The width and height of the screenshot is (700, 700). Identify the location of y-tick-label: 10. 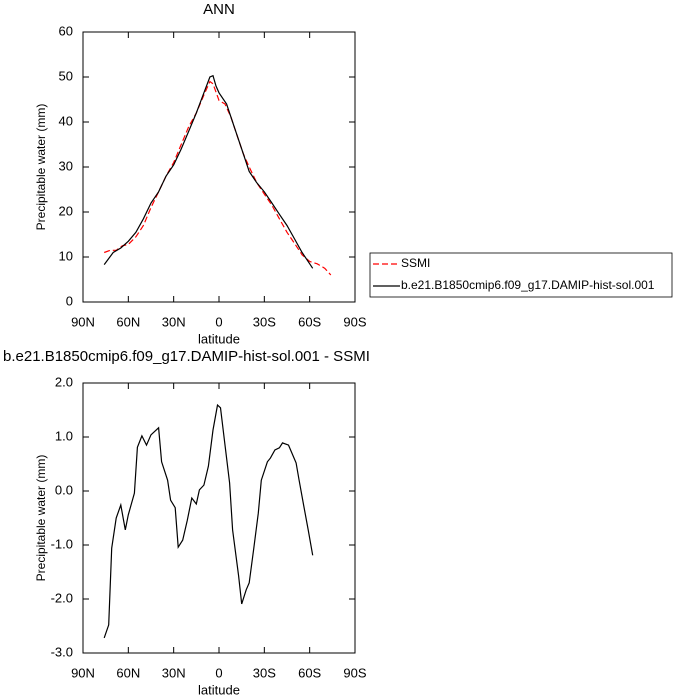
(66, 255).